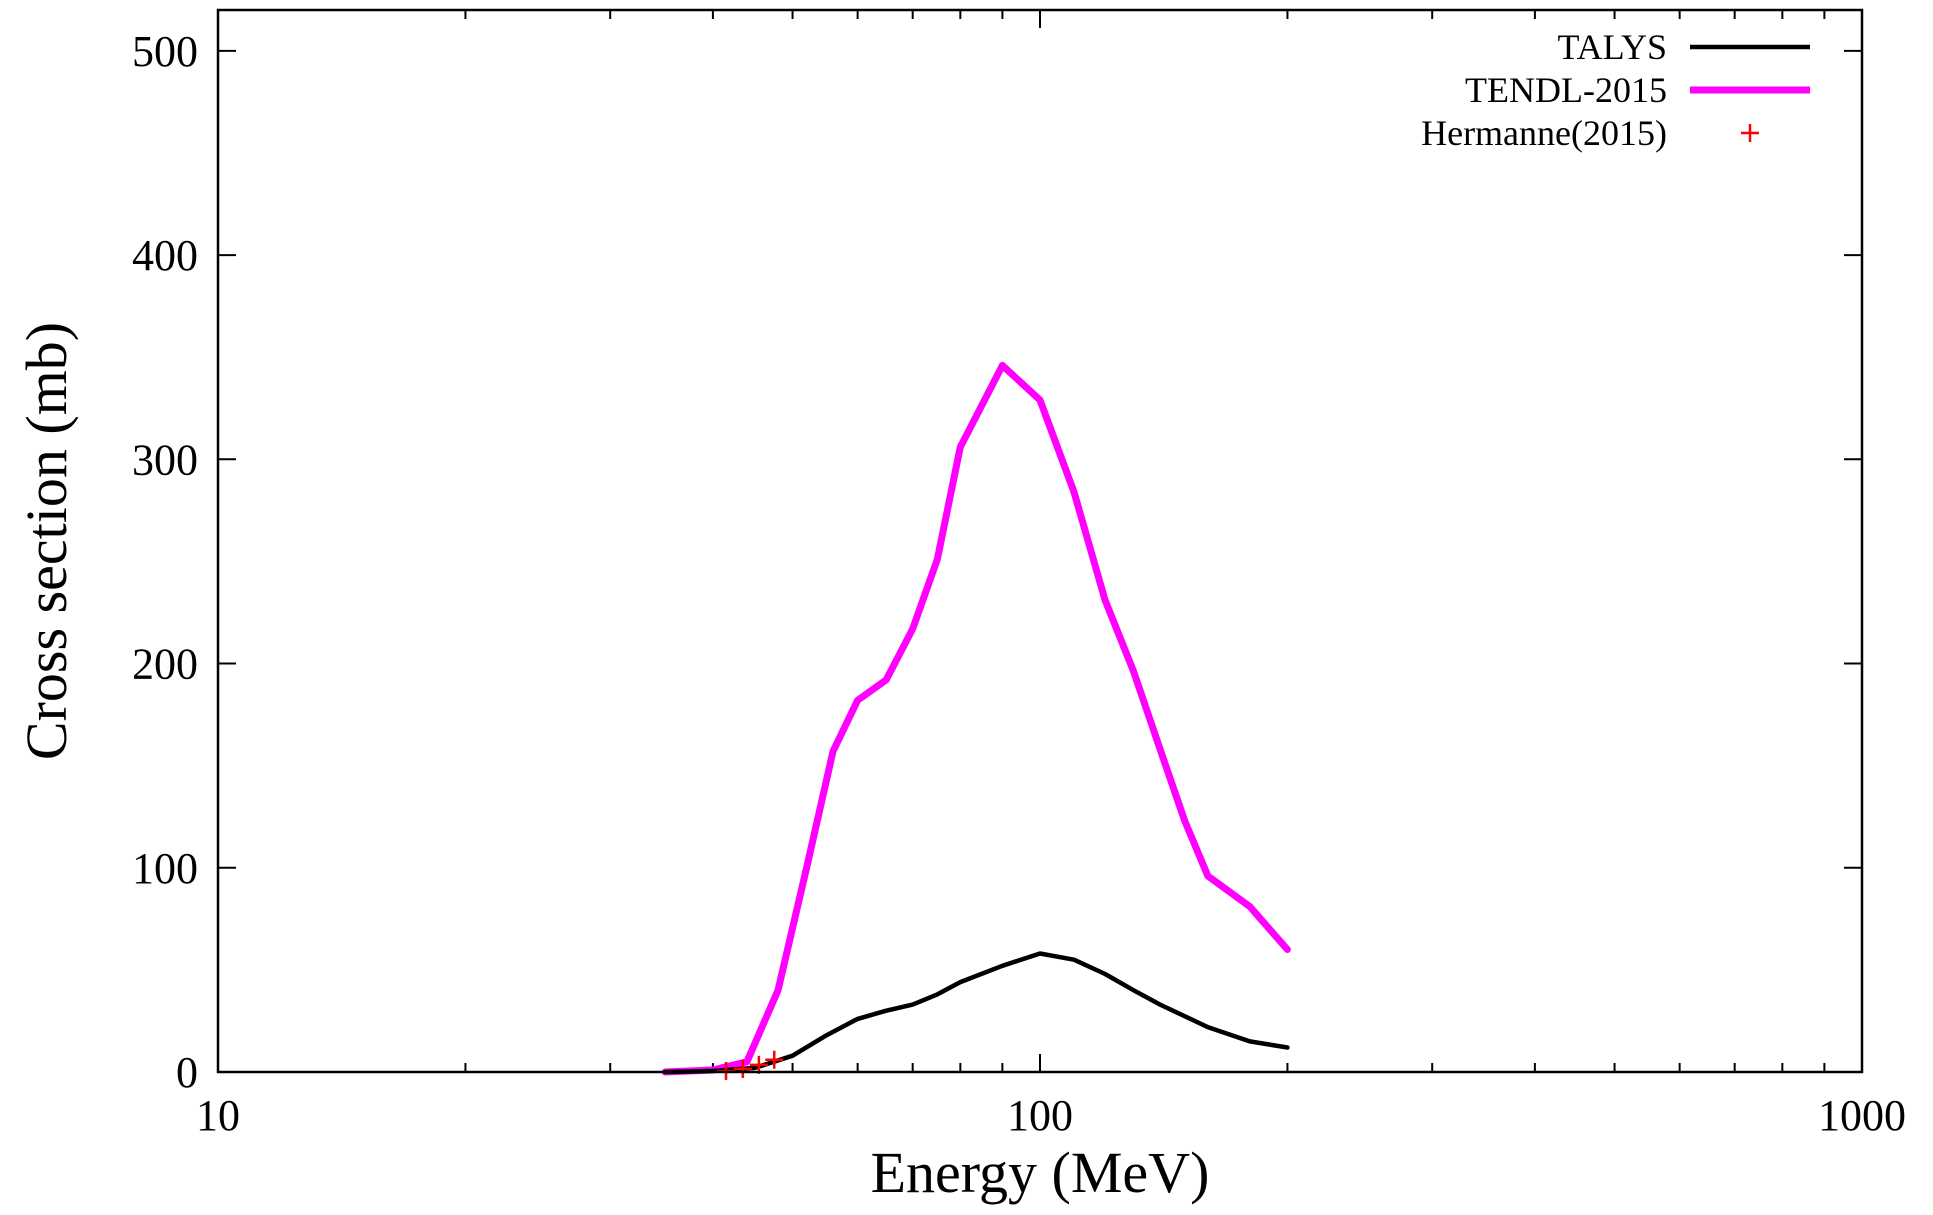 The image size is (1933, 1215). Describe the element at coordinates (1612, 47) in the screenshot. I see `legend-label: TALYS` at that location.